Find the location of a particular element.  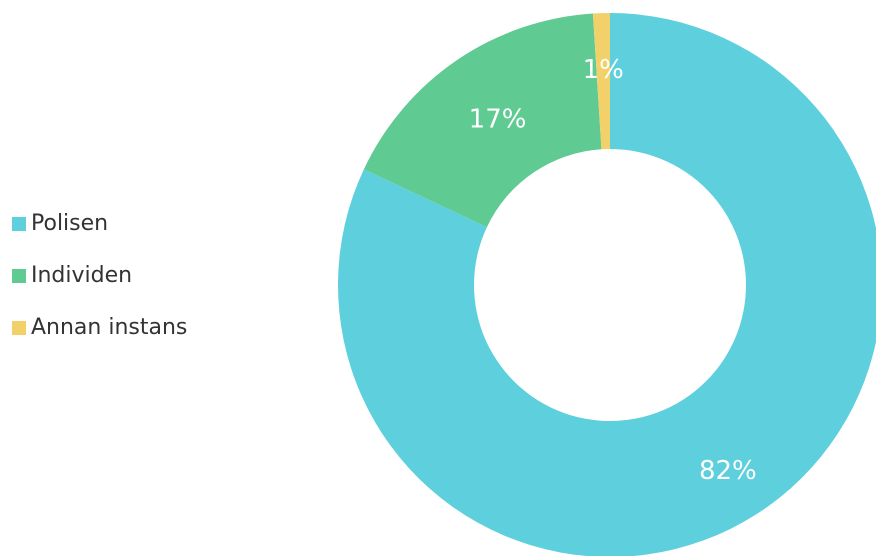

legend-label-individen: Individen is located at coordinates (82, 275).